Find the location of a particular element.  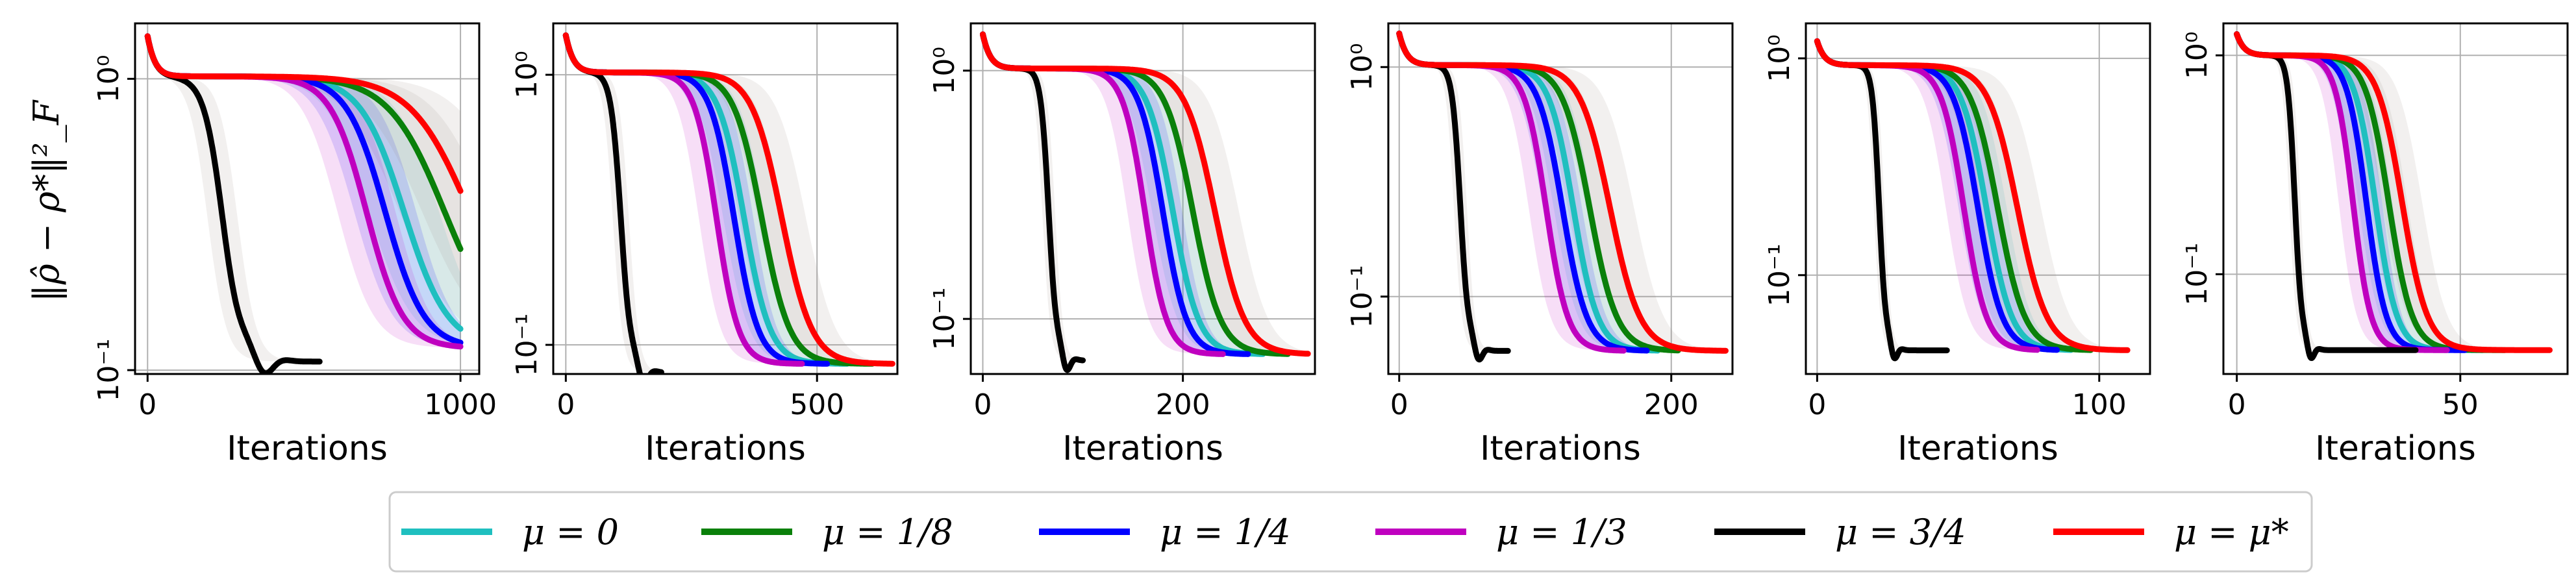

legend-label-1: μ = 0 is located at coordinates (570, 532).